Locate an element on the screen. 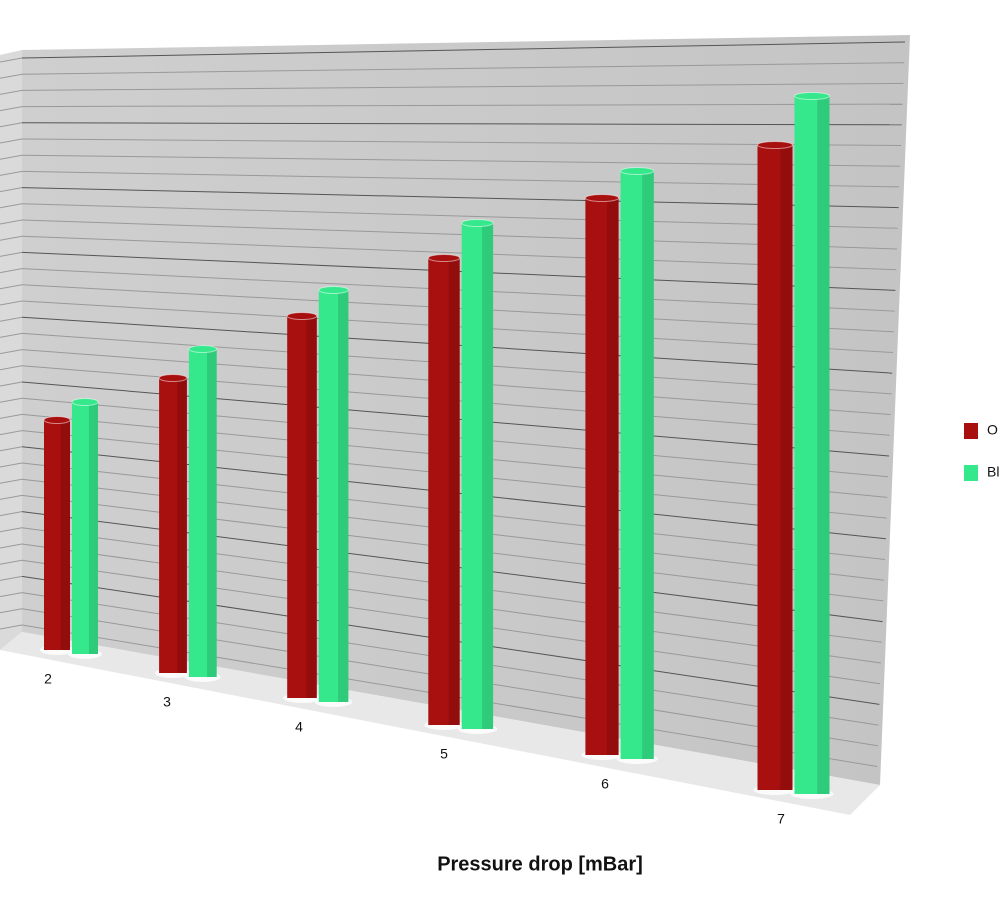 Image resolution: width=1000 pixels, height=903 pixels. x-tick-label: 7 is located at coordinates (781, 819).